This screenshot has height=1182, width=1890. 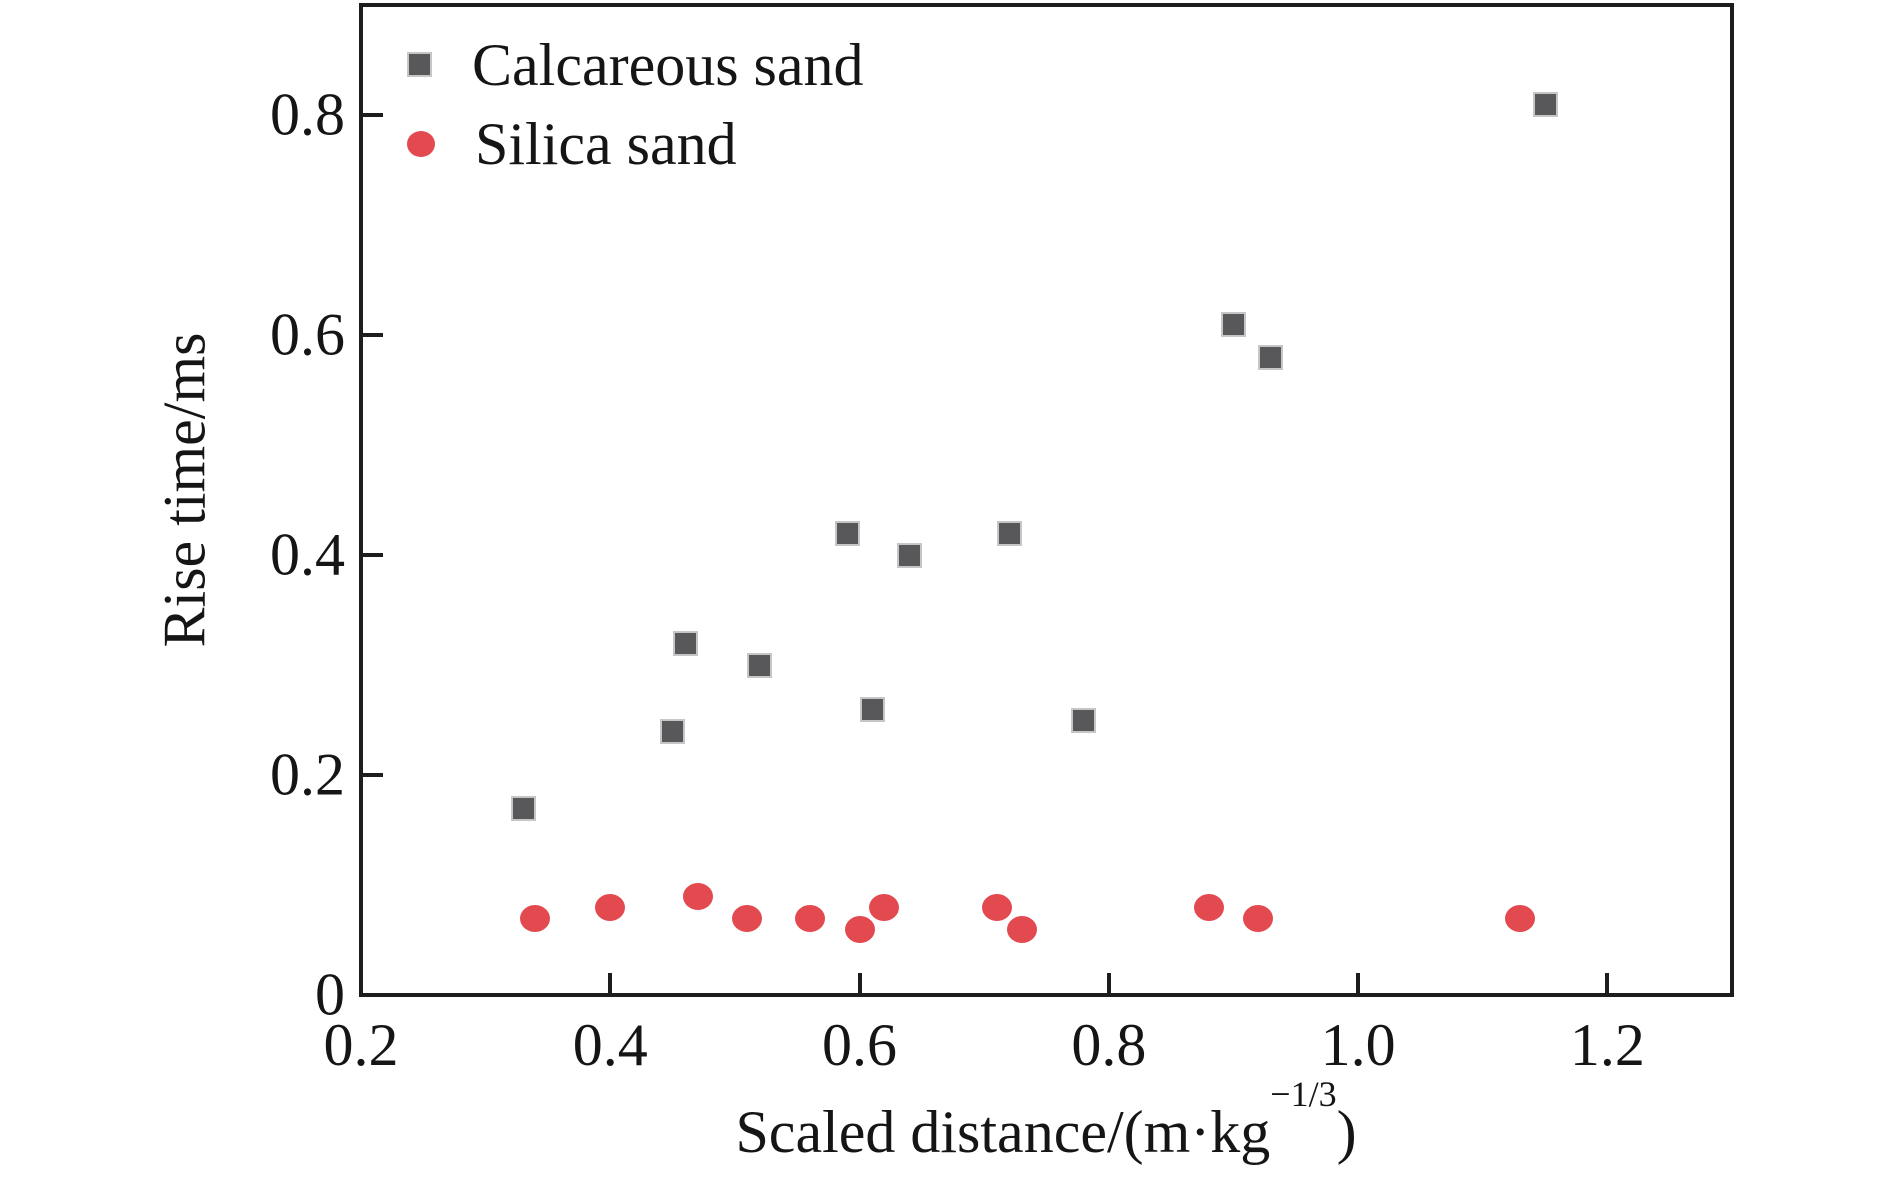 I want to click on x-axis-title: Scaled distance/(m·kg−1/3), so click(x=1046, y=1121).